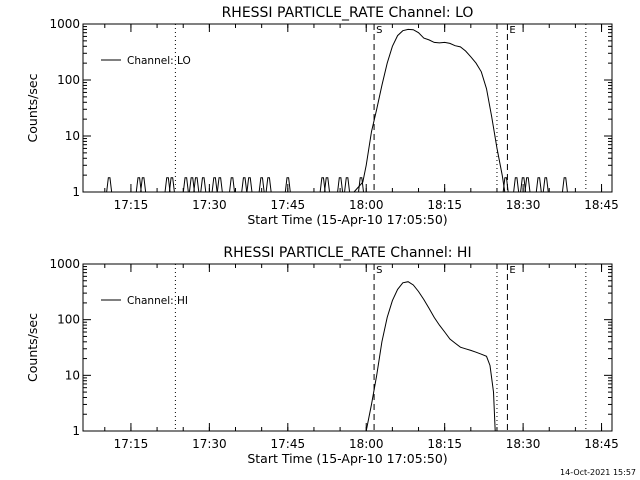  Describe the element at coordinates (598, 472) in the screenshot. I see `timestamp: 14-Oct-2021 15:57` at that location.